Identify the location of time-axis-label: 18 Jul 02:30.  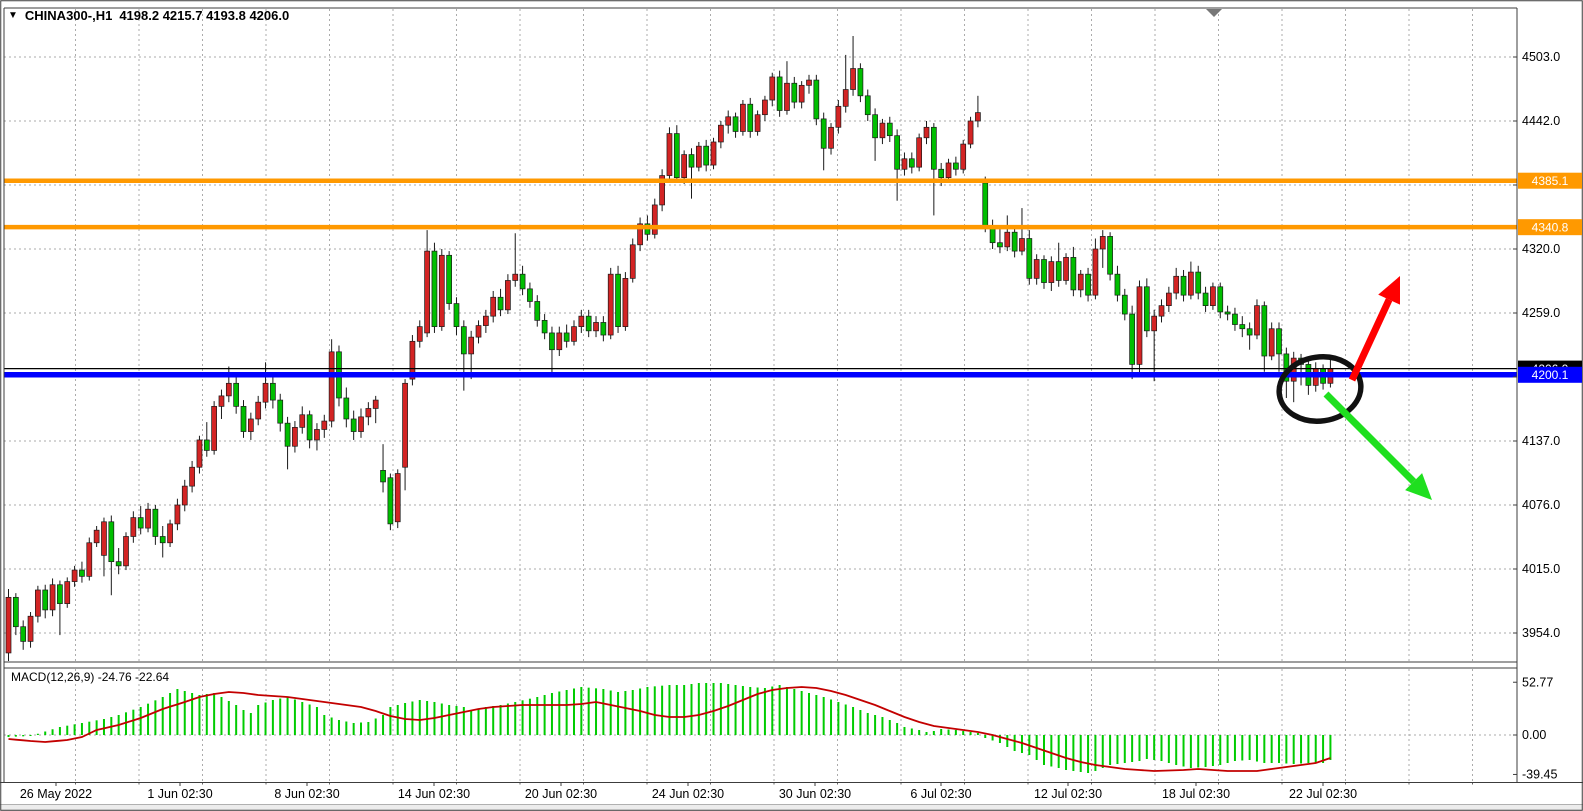
(1196, 794).